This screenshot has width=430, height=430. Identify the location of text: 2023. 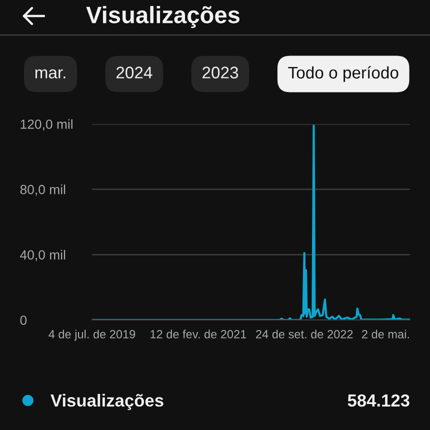
(220, 72).